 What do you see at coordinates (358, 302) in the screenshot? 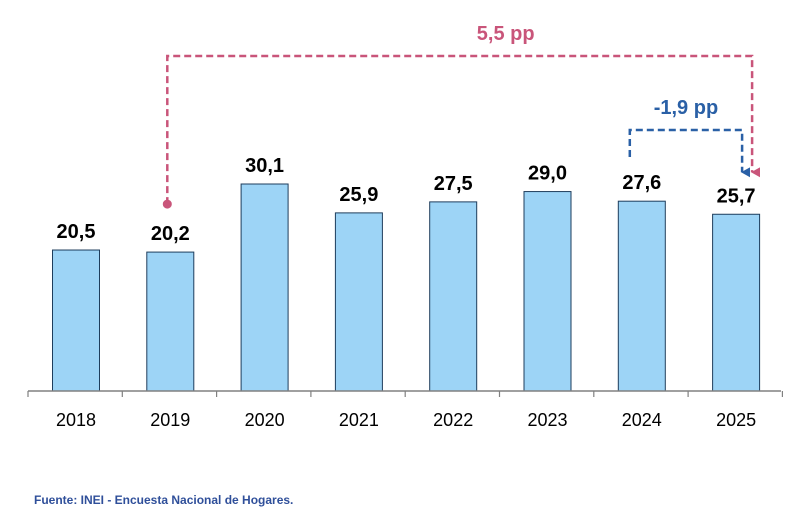
I see `bar-2021` at bounding box center [358, 302].